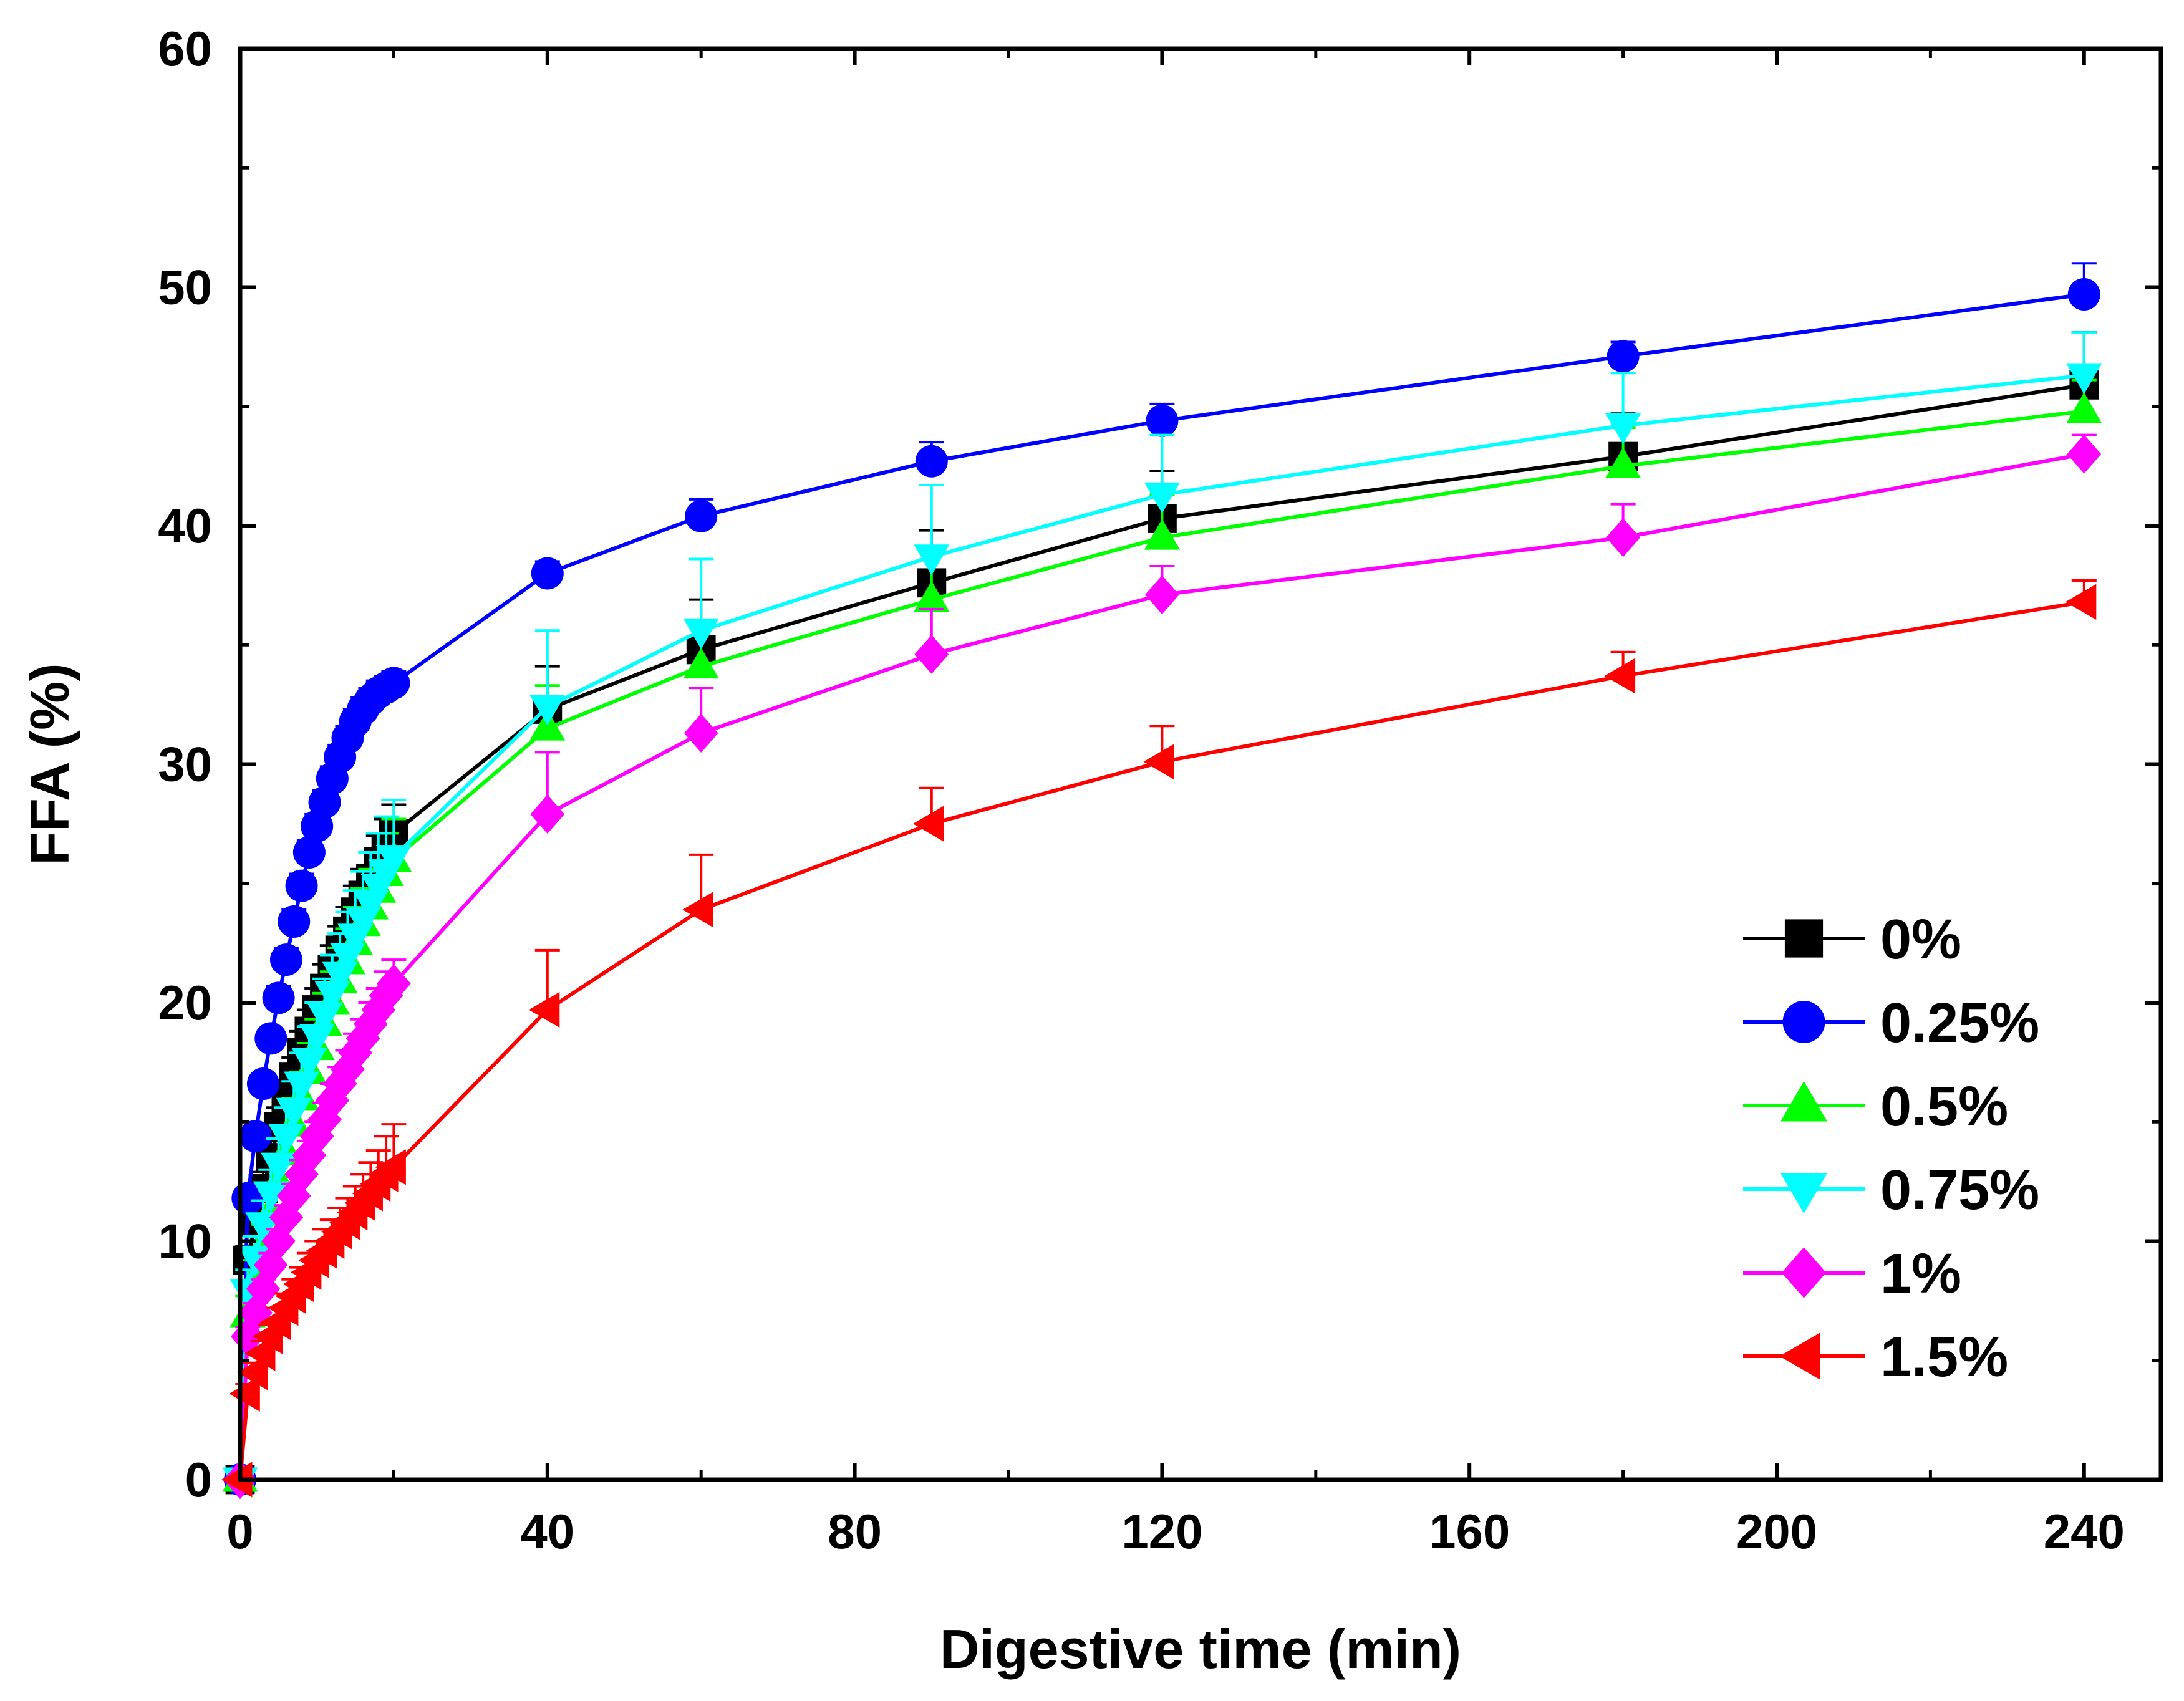 Image resolution: width=2184 pixels, height=1701 pixels. I want to click on legend-item-0.5%: 0.5%, so click(1876, 1107).